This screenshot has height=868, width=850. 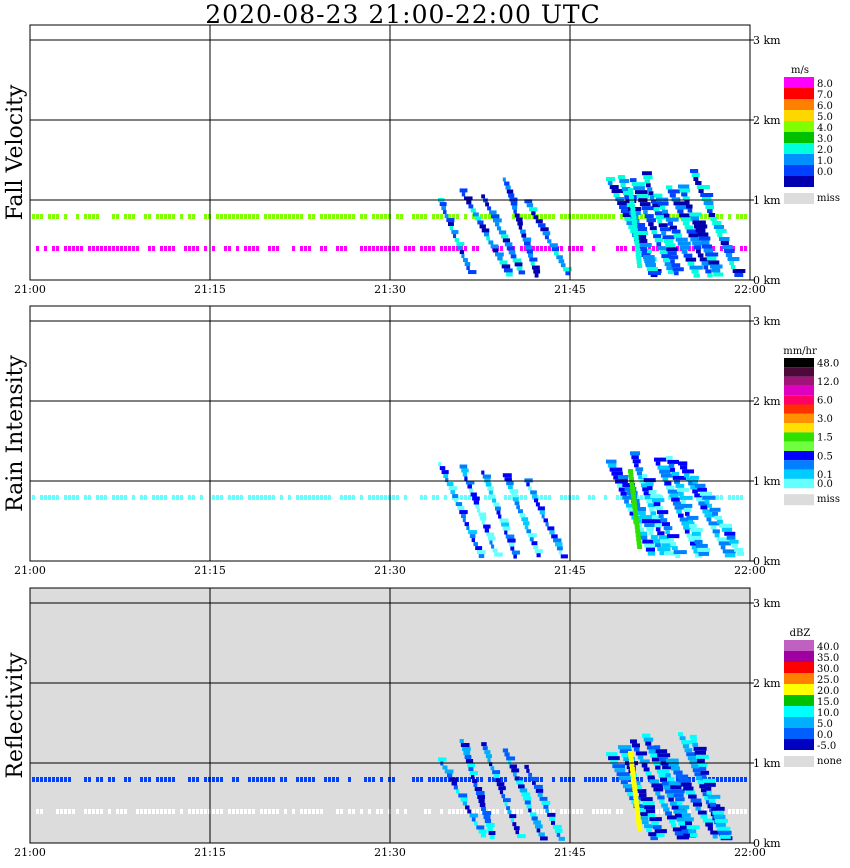 What do you see at coordinates (828, 647) in the screenshot?
I see `colorbar-label: 40.0` at bounding box center [828, 647].